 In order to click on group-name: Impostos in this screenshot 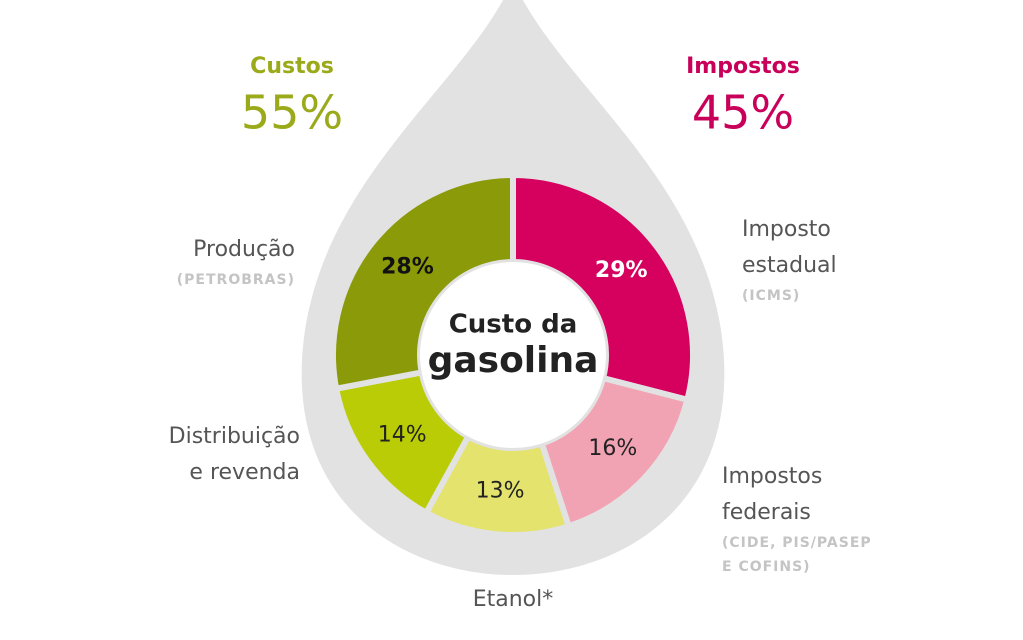, I will do `click(743, 66)`.